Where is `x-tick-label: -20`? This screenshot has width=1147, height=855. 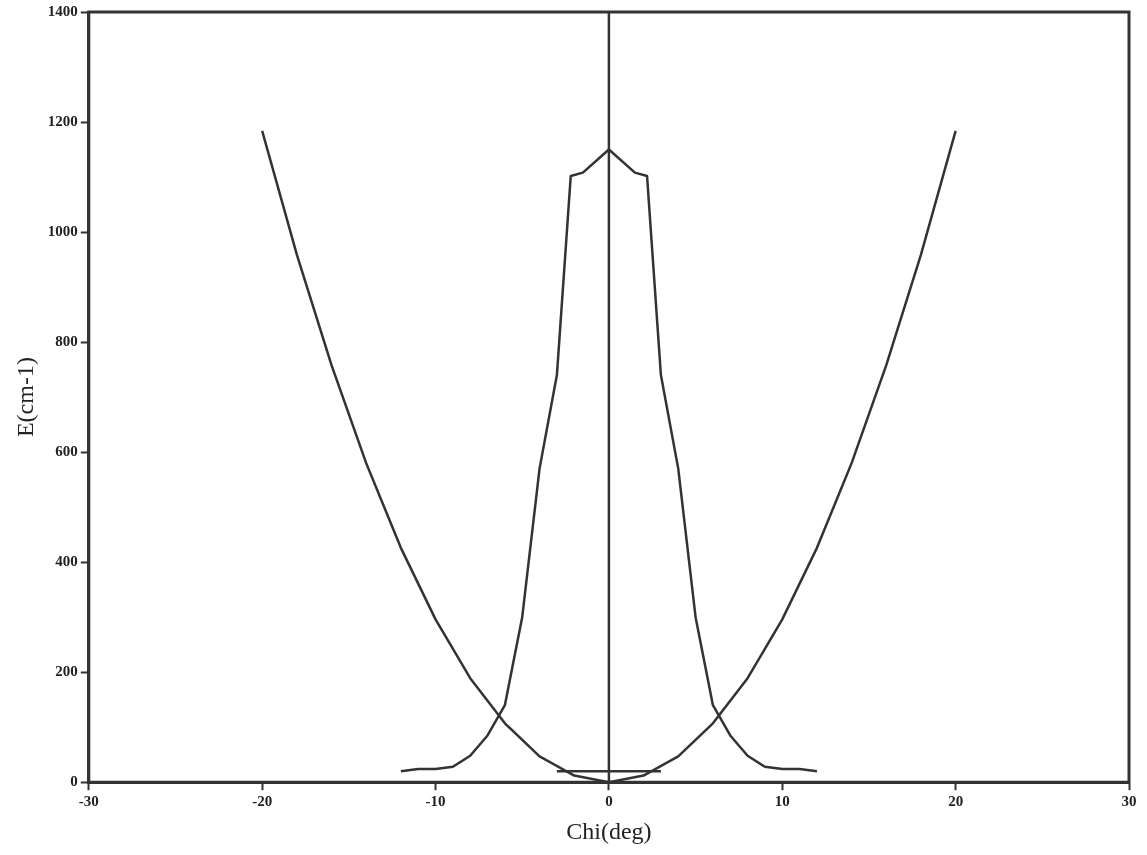
x-tick-label: -20 is located at coordinates (262, 801).